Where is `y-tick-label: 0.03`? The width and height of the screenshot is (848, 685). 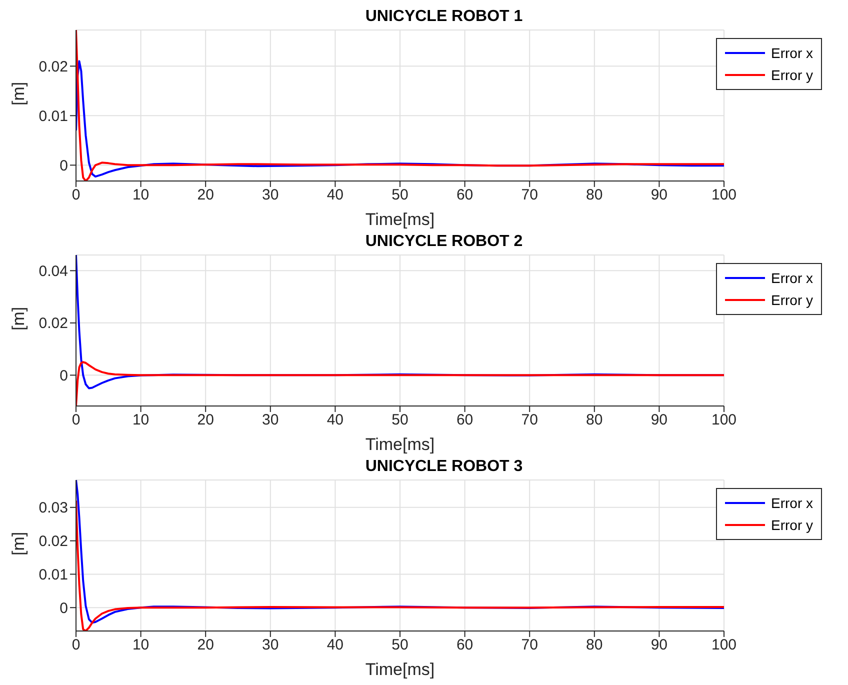 y-tick-label: 0.03 is located at coordinates (53, 508).